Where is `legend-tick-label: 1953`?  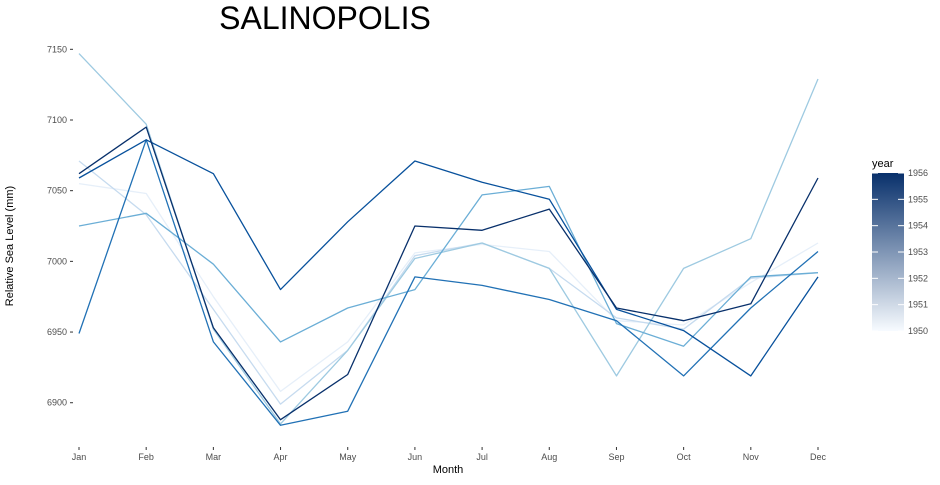
legend-tick-label: 1953 is located at coordinates (918, 252).